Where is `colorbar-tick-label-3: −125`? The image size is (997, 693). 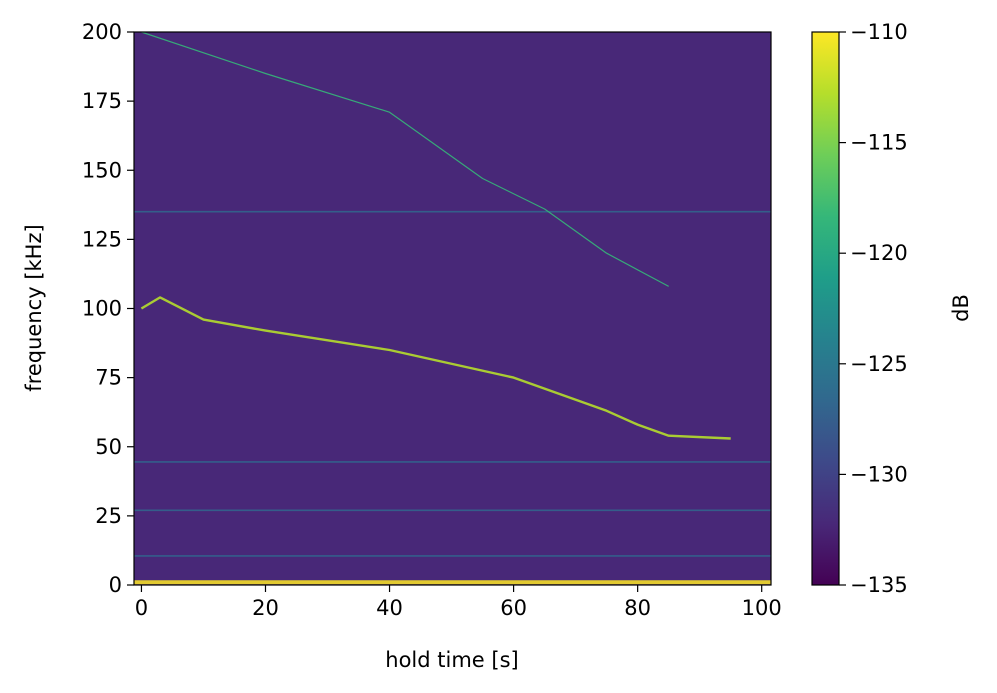
colorbar-tick-label-3: −125 is located at coordinates (879, 364).